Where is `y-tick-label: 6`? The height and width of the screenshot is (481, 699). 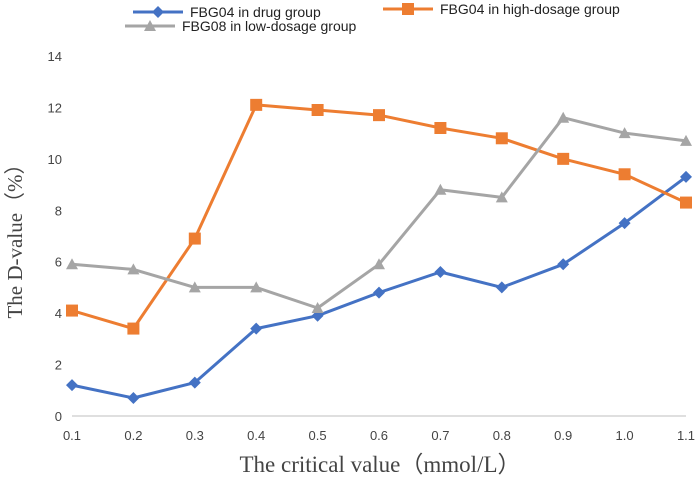
y-tick-label: 6 is located at coordinates (58, 262).